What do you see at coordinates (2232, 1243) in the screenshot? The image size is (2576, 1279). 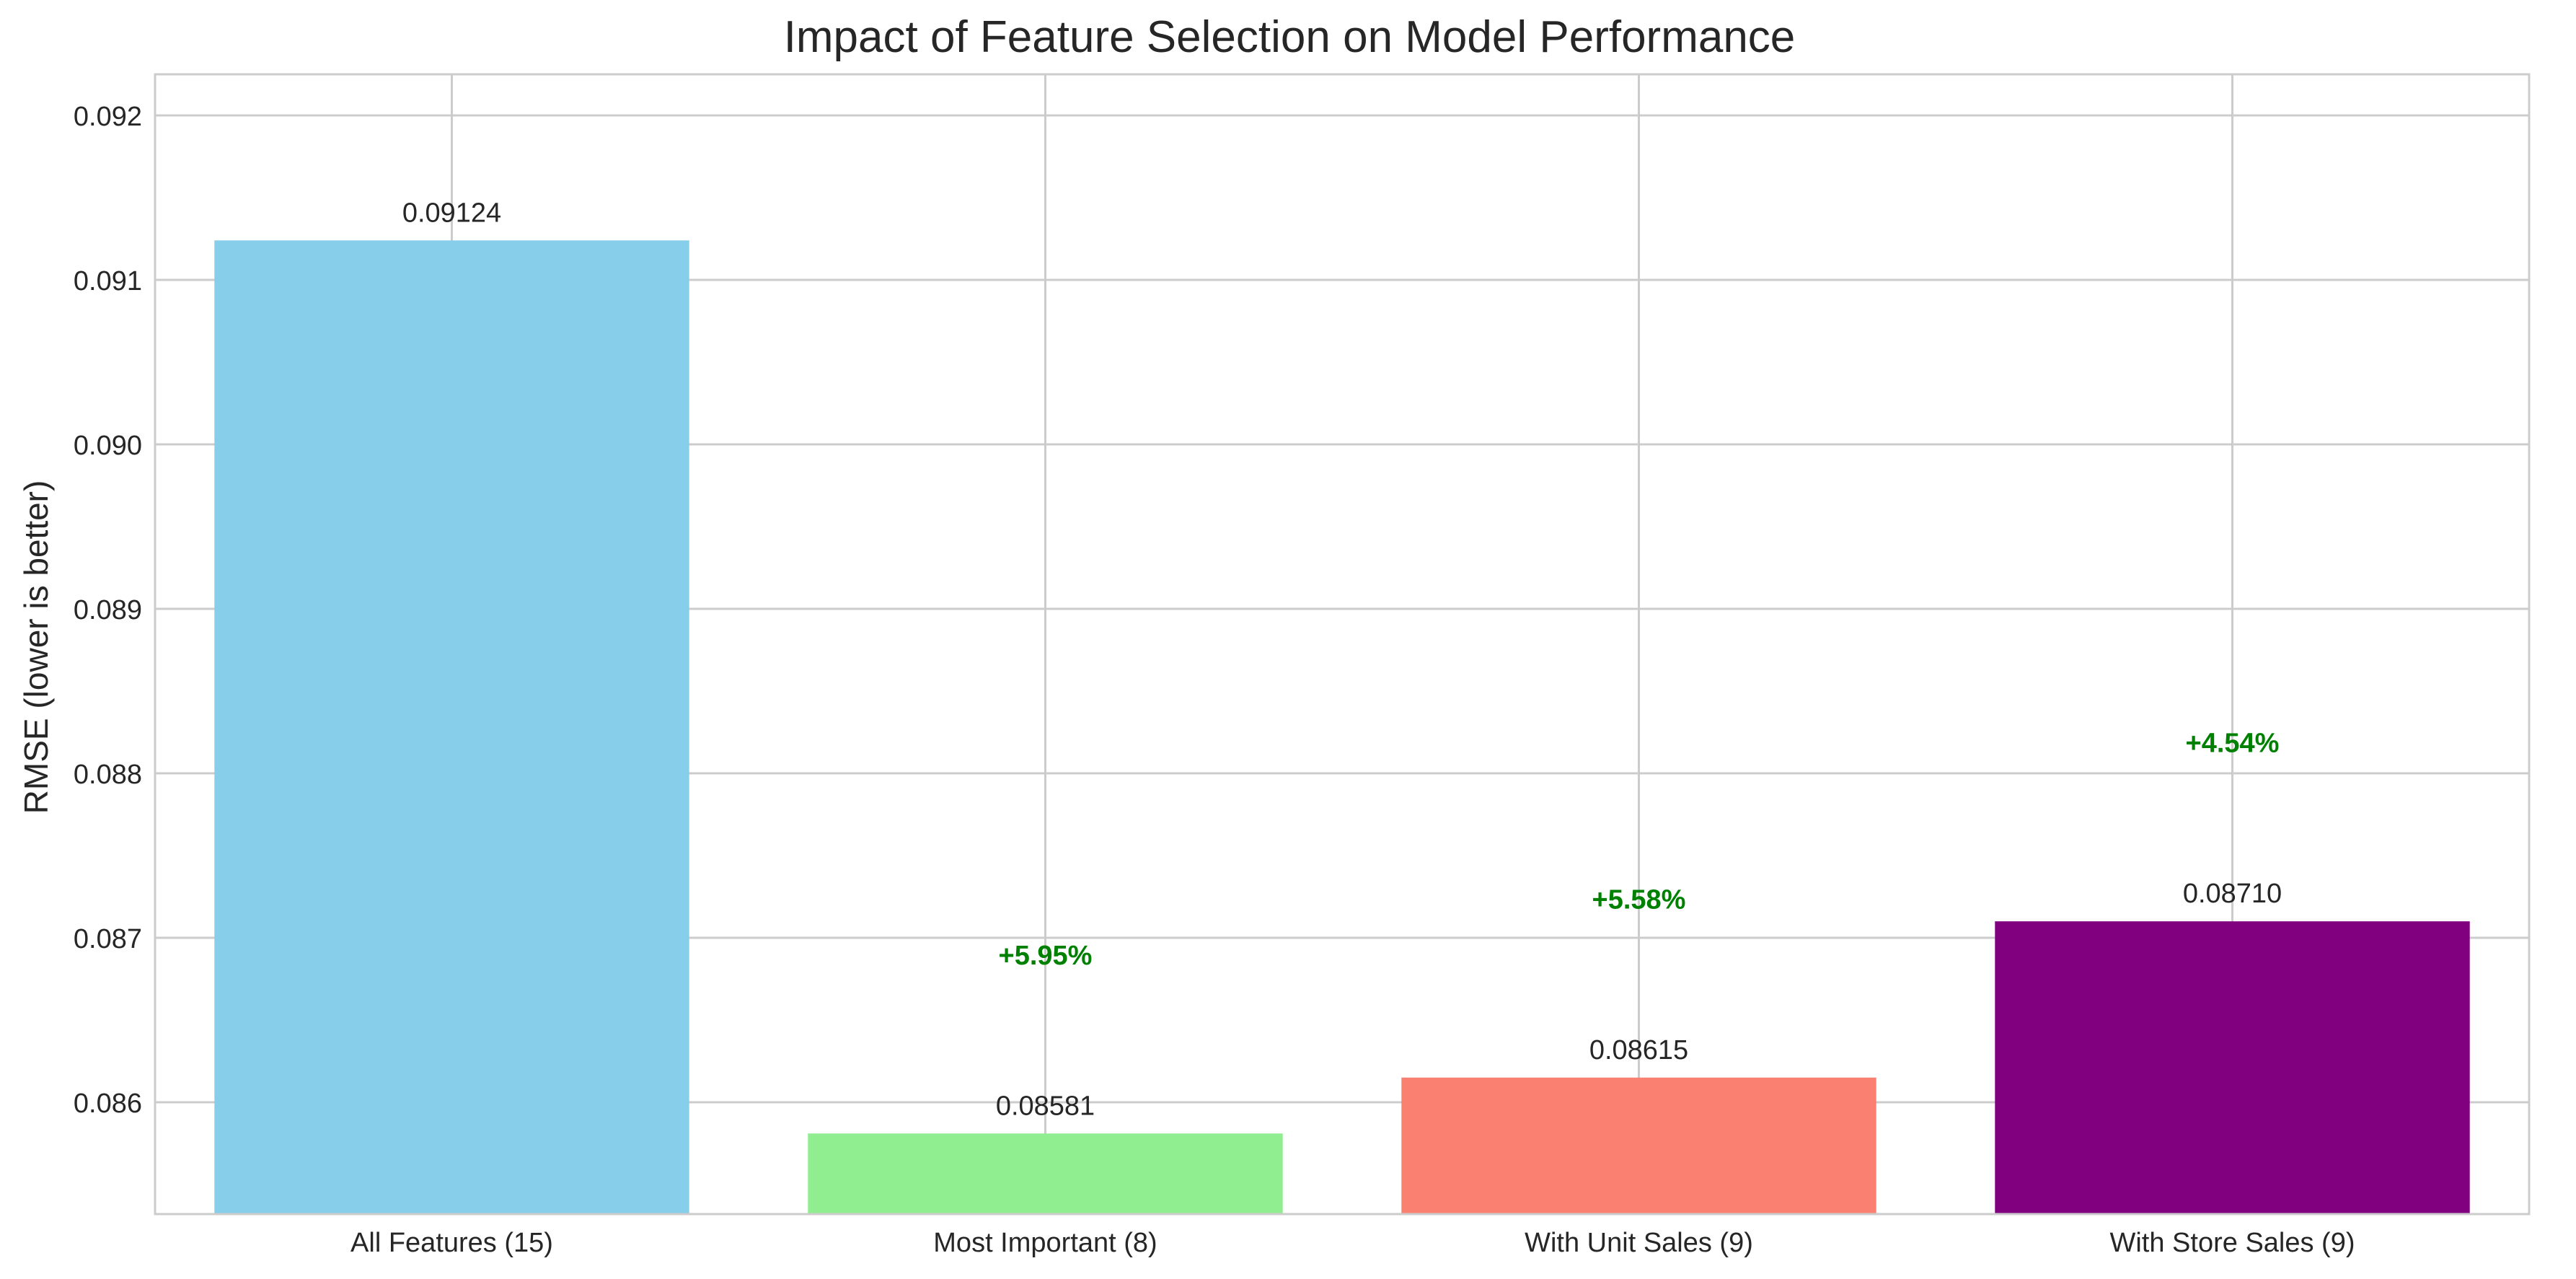 I see `x-tick-label: With Store Sales (9)` at bounding box center [2232, 1243].